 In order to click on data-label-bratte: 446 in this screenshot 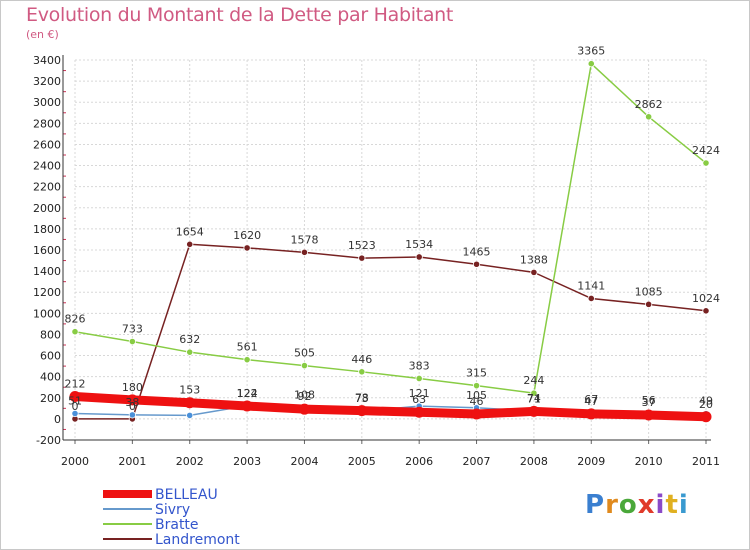, I will do `click(361, 359)`.